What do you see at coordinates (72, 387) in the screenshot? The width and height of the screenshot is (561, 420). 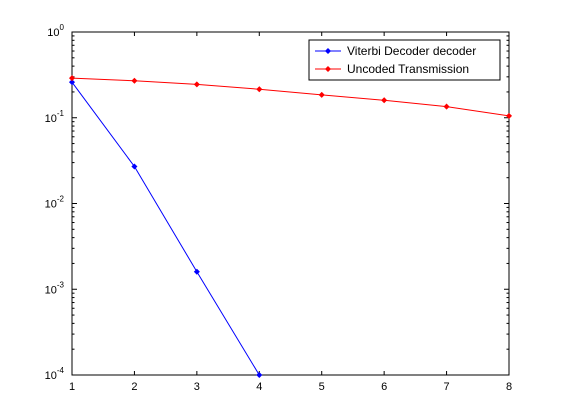 I see `x-tick-label: 1` at bounding box center [72, 387].